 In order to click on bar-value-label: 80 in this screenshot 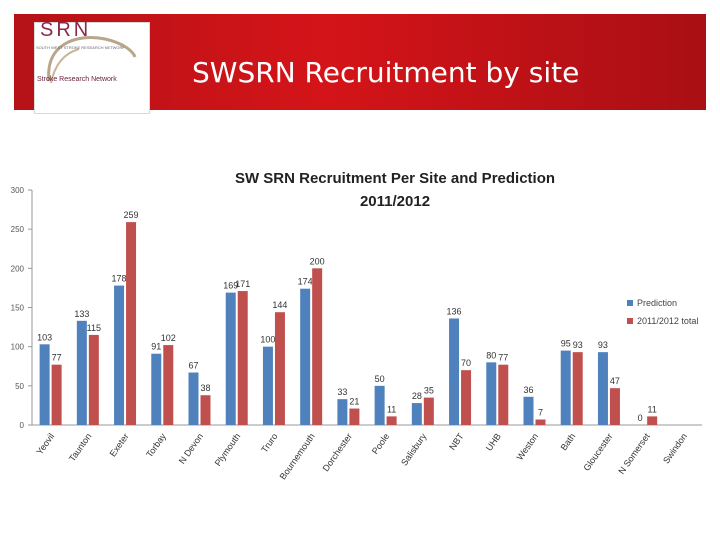, I will do `click(491, 355)`.